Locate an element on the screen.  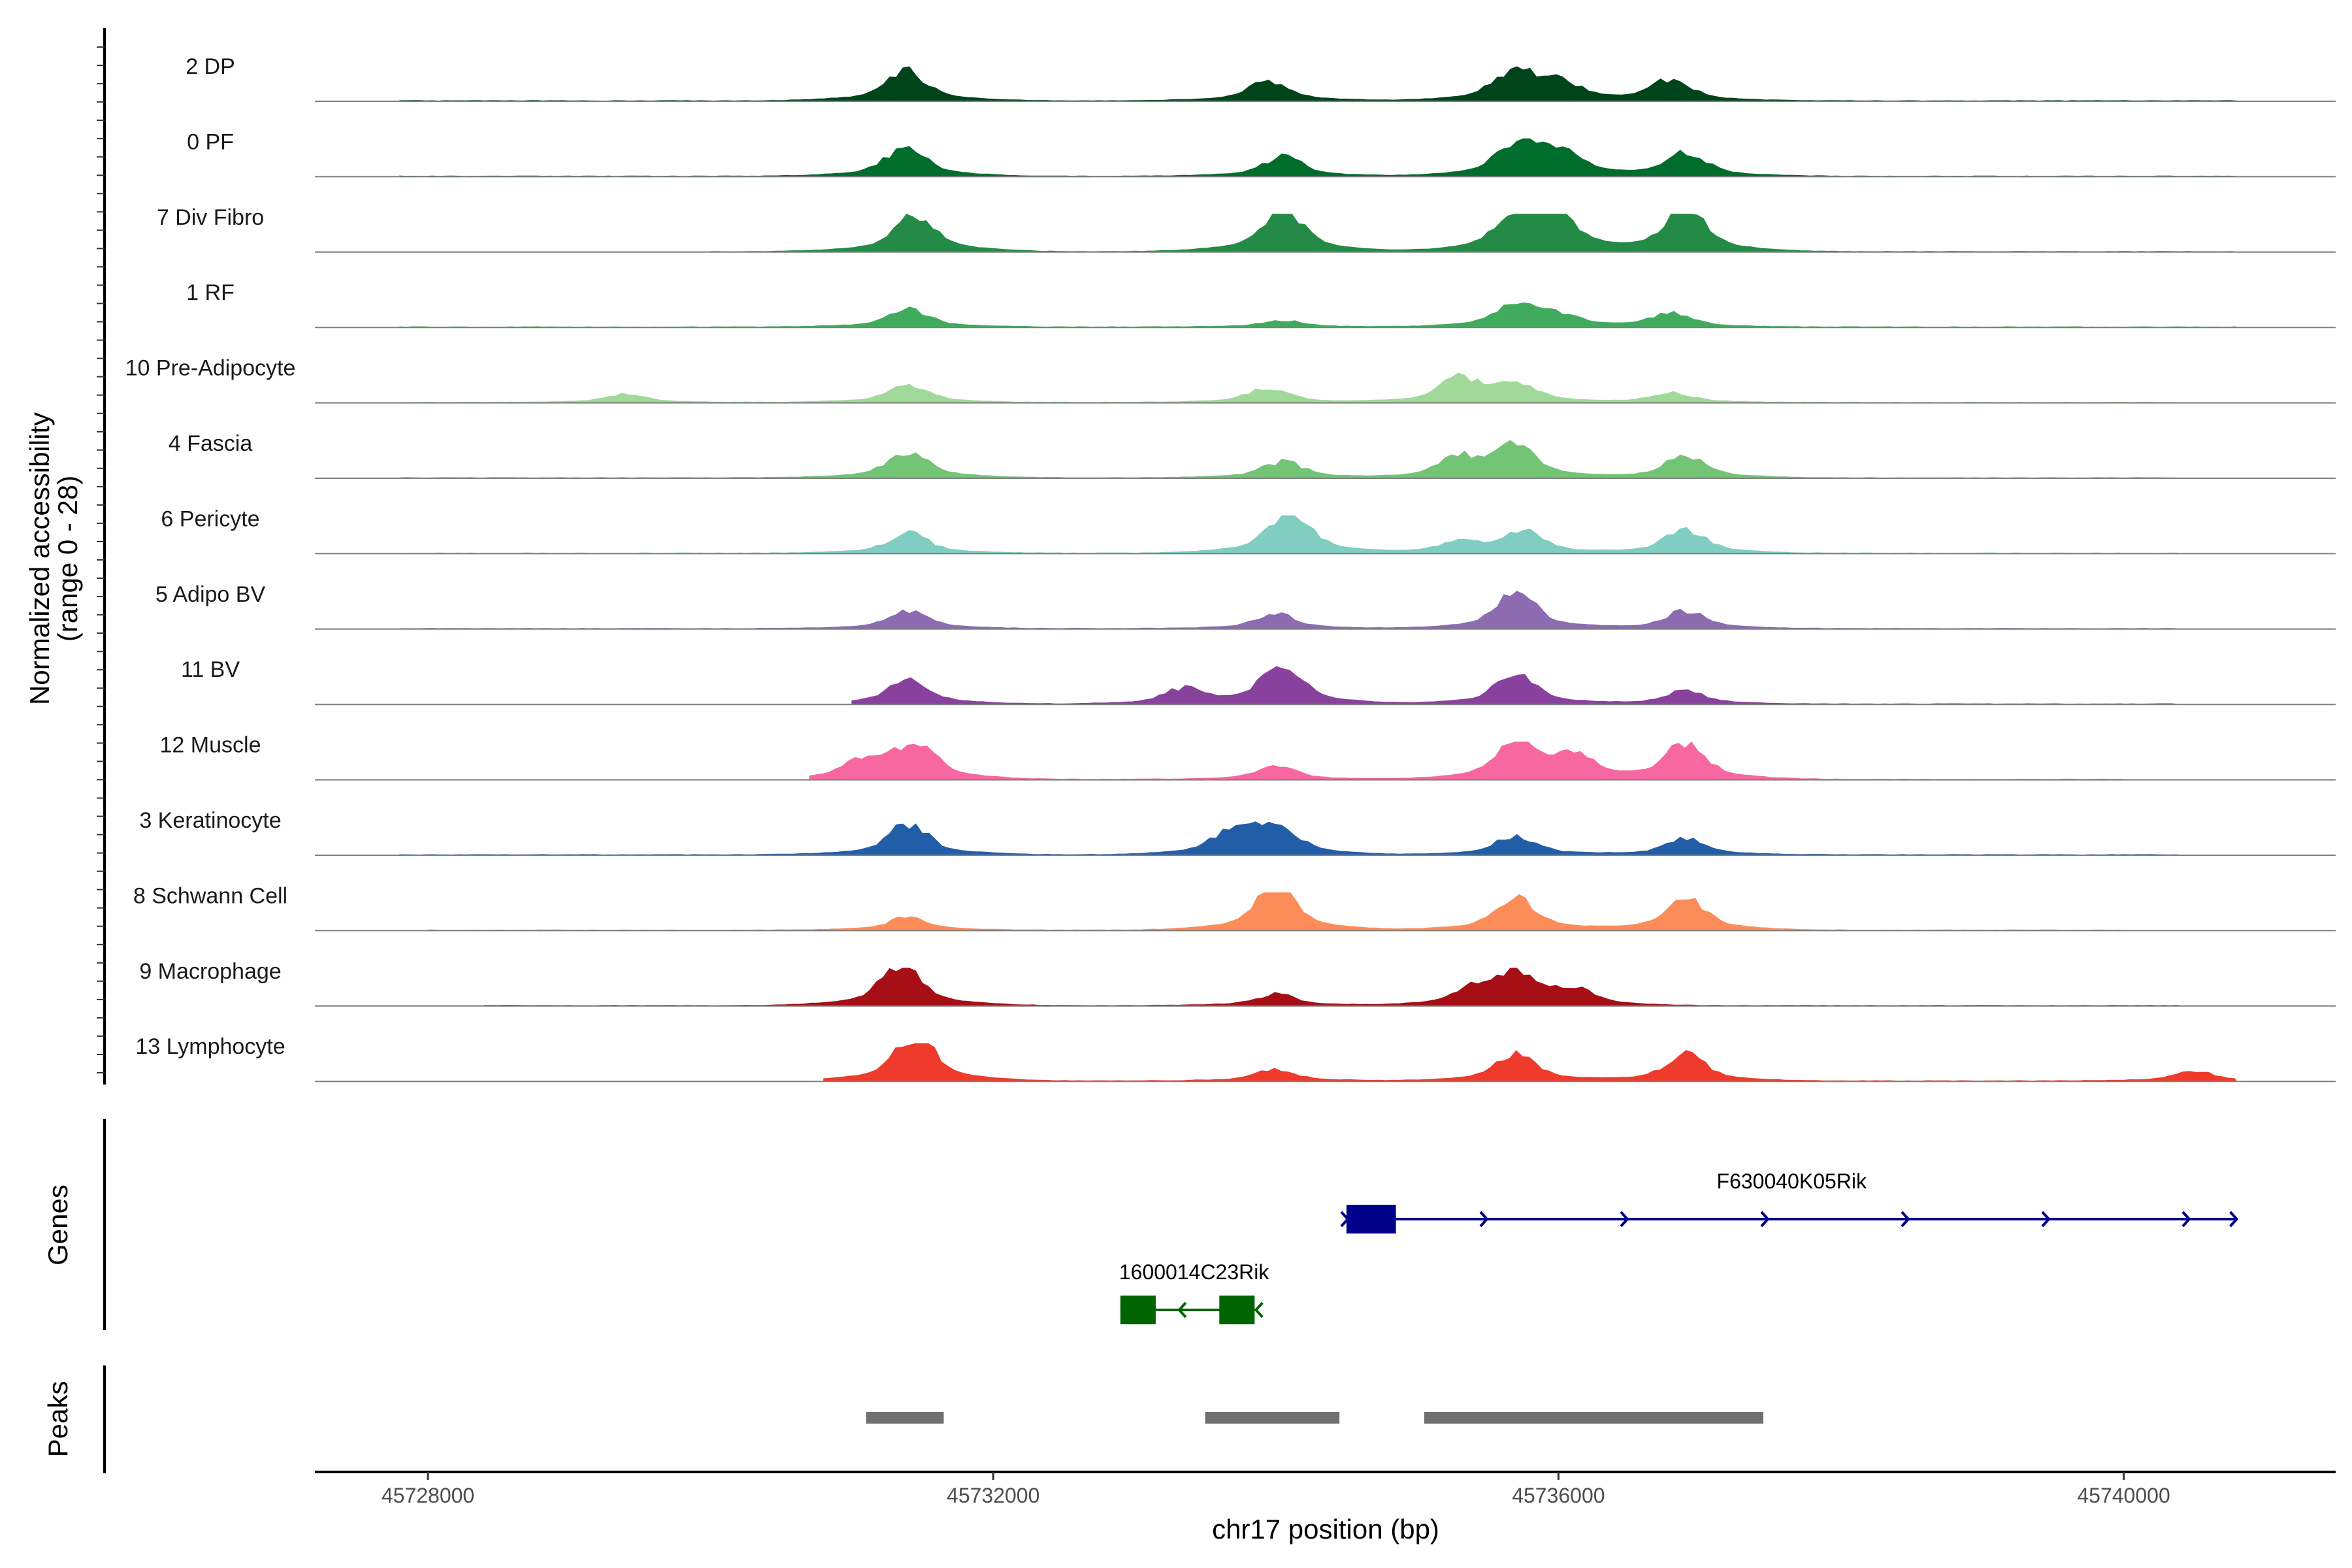
gene-label: 1600014C23Rik is located at coordinates (1194, 1272).